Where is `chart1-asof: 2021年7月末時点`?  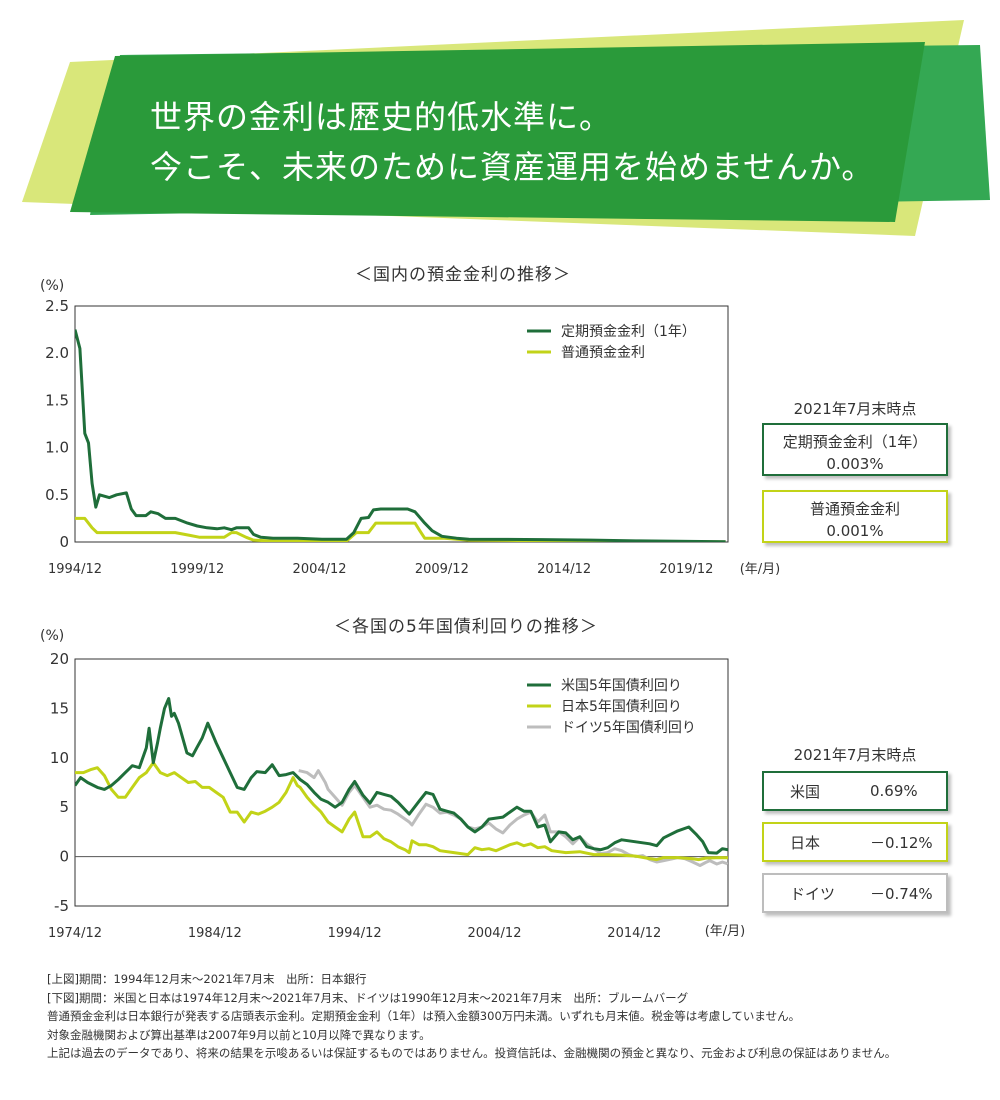 chart1-asof: 2021年7月末時点 is located at coordinates (855, 409).